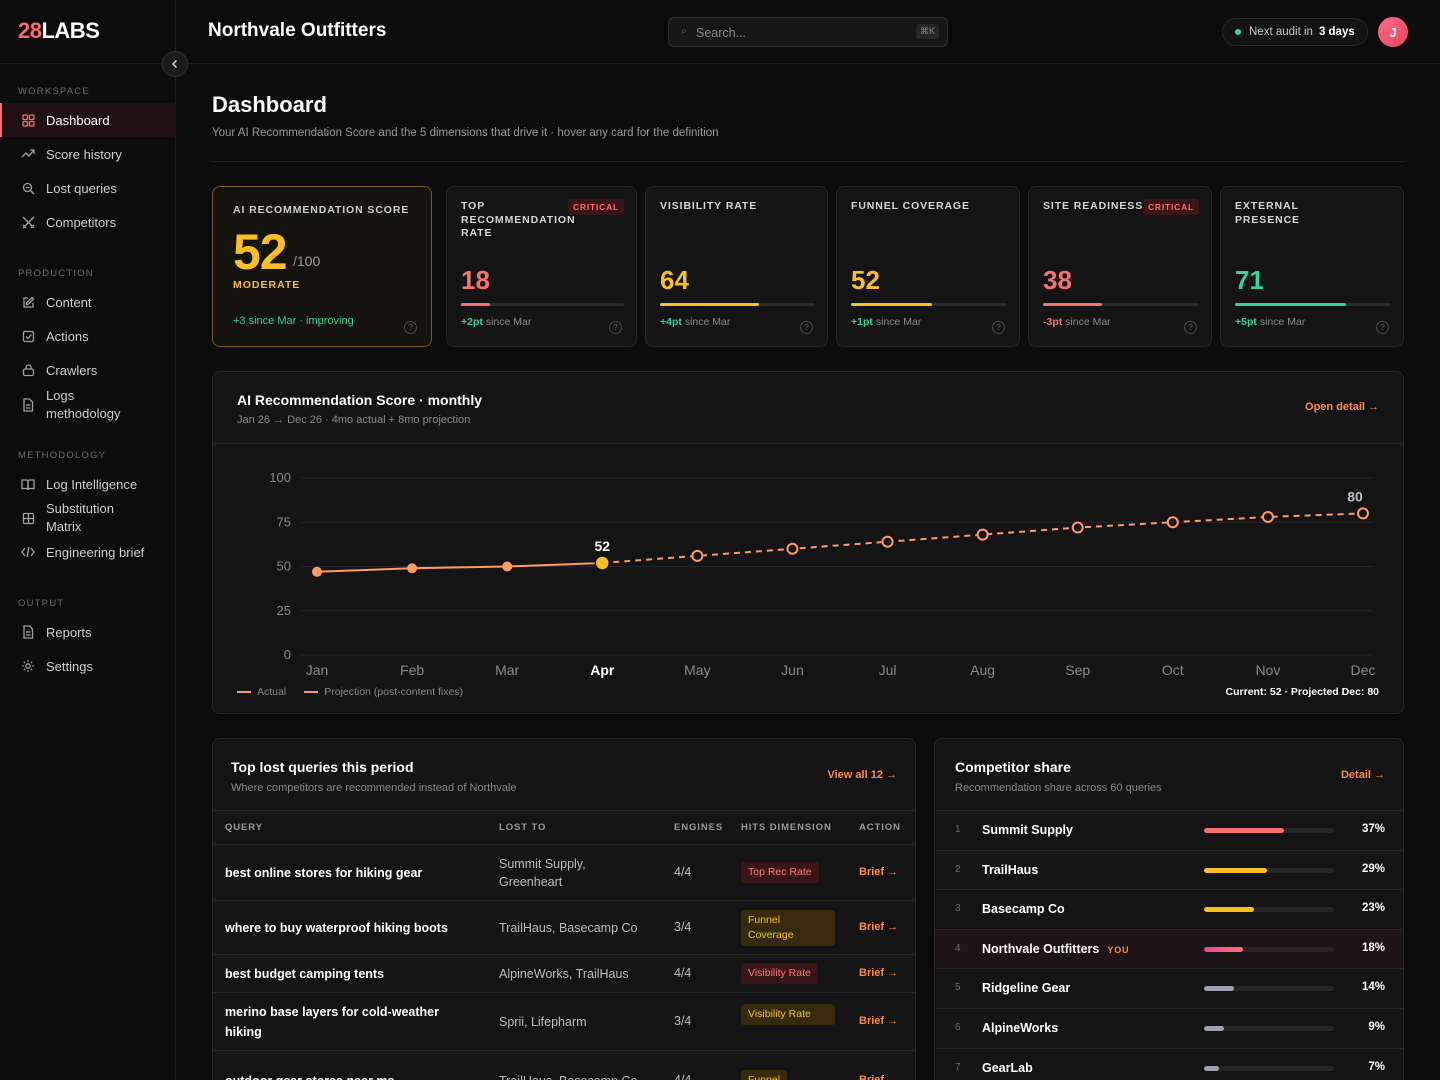 The image size is (1440, 1080). Describe the element at coordinates (1373, 908) in the screenshot. I see `share-percent: 23%` at that location.